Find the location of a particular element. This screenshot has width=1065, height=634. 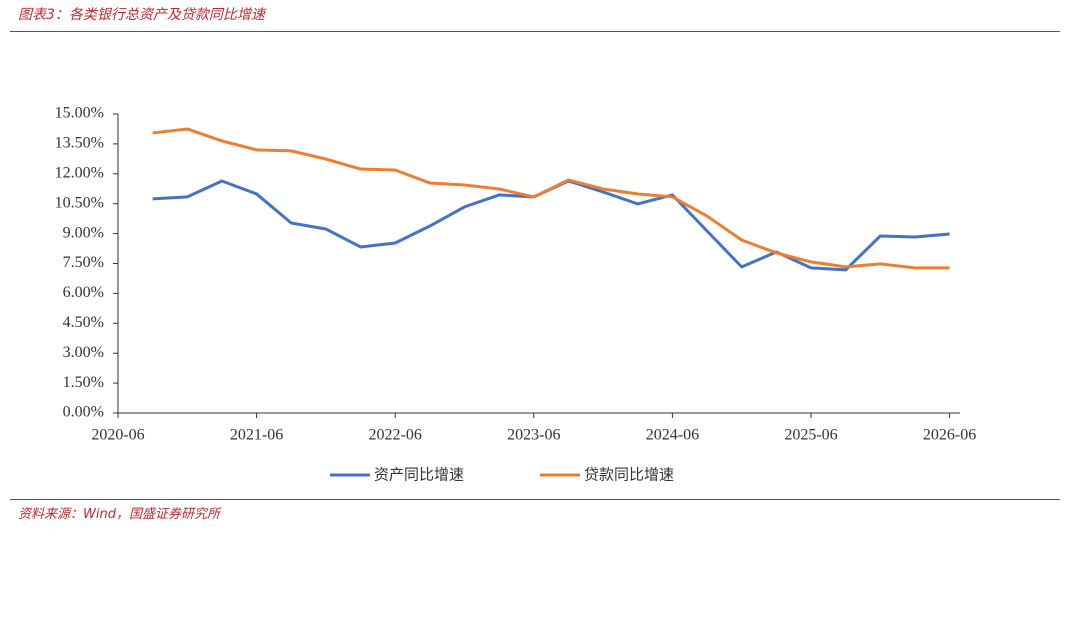

y-tick-label: 9.00% is located at coordinates (83, 232).